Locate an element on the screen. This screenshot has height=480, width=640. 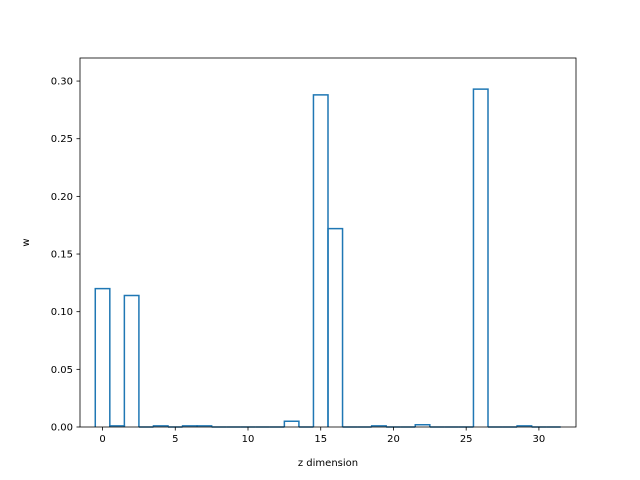
x-tick-label: 25 is located at coordinates (466, 439).